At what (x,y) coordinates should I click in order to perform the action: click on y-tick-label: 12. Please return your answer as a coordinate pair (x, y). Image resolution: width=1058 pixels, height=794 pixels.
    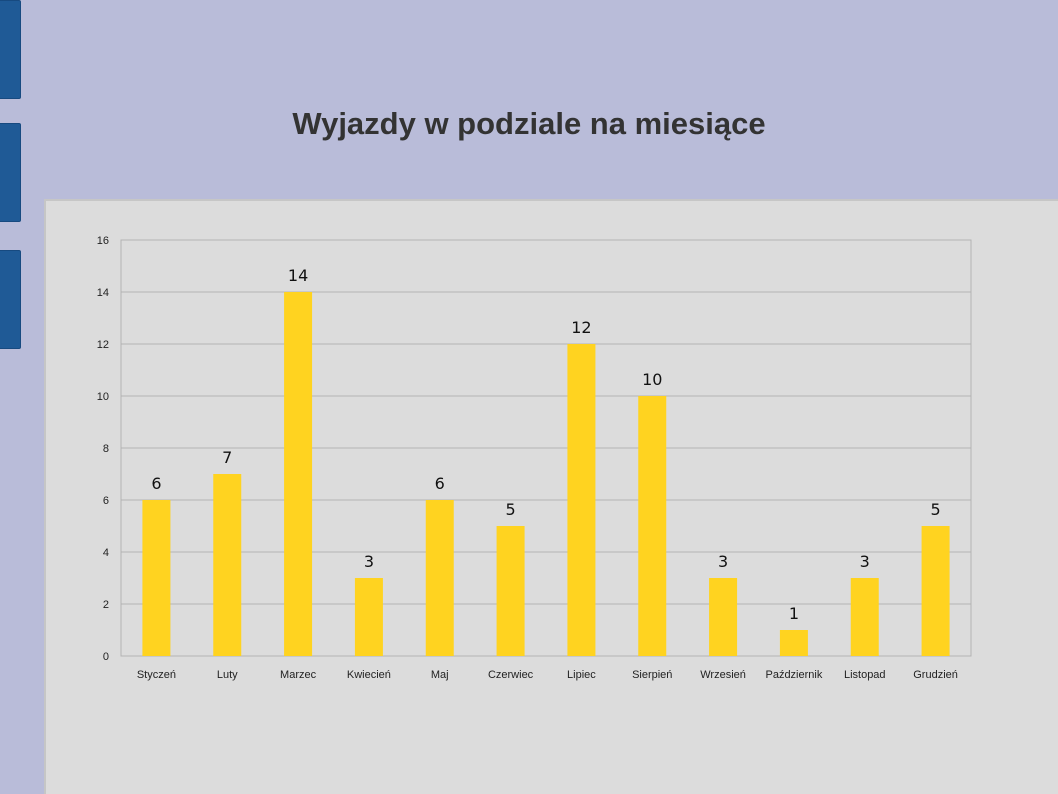
    Looking at the image, I should click on (103, 345).